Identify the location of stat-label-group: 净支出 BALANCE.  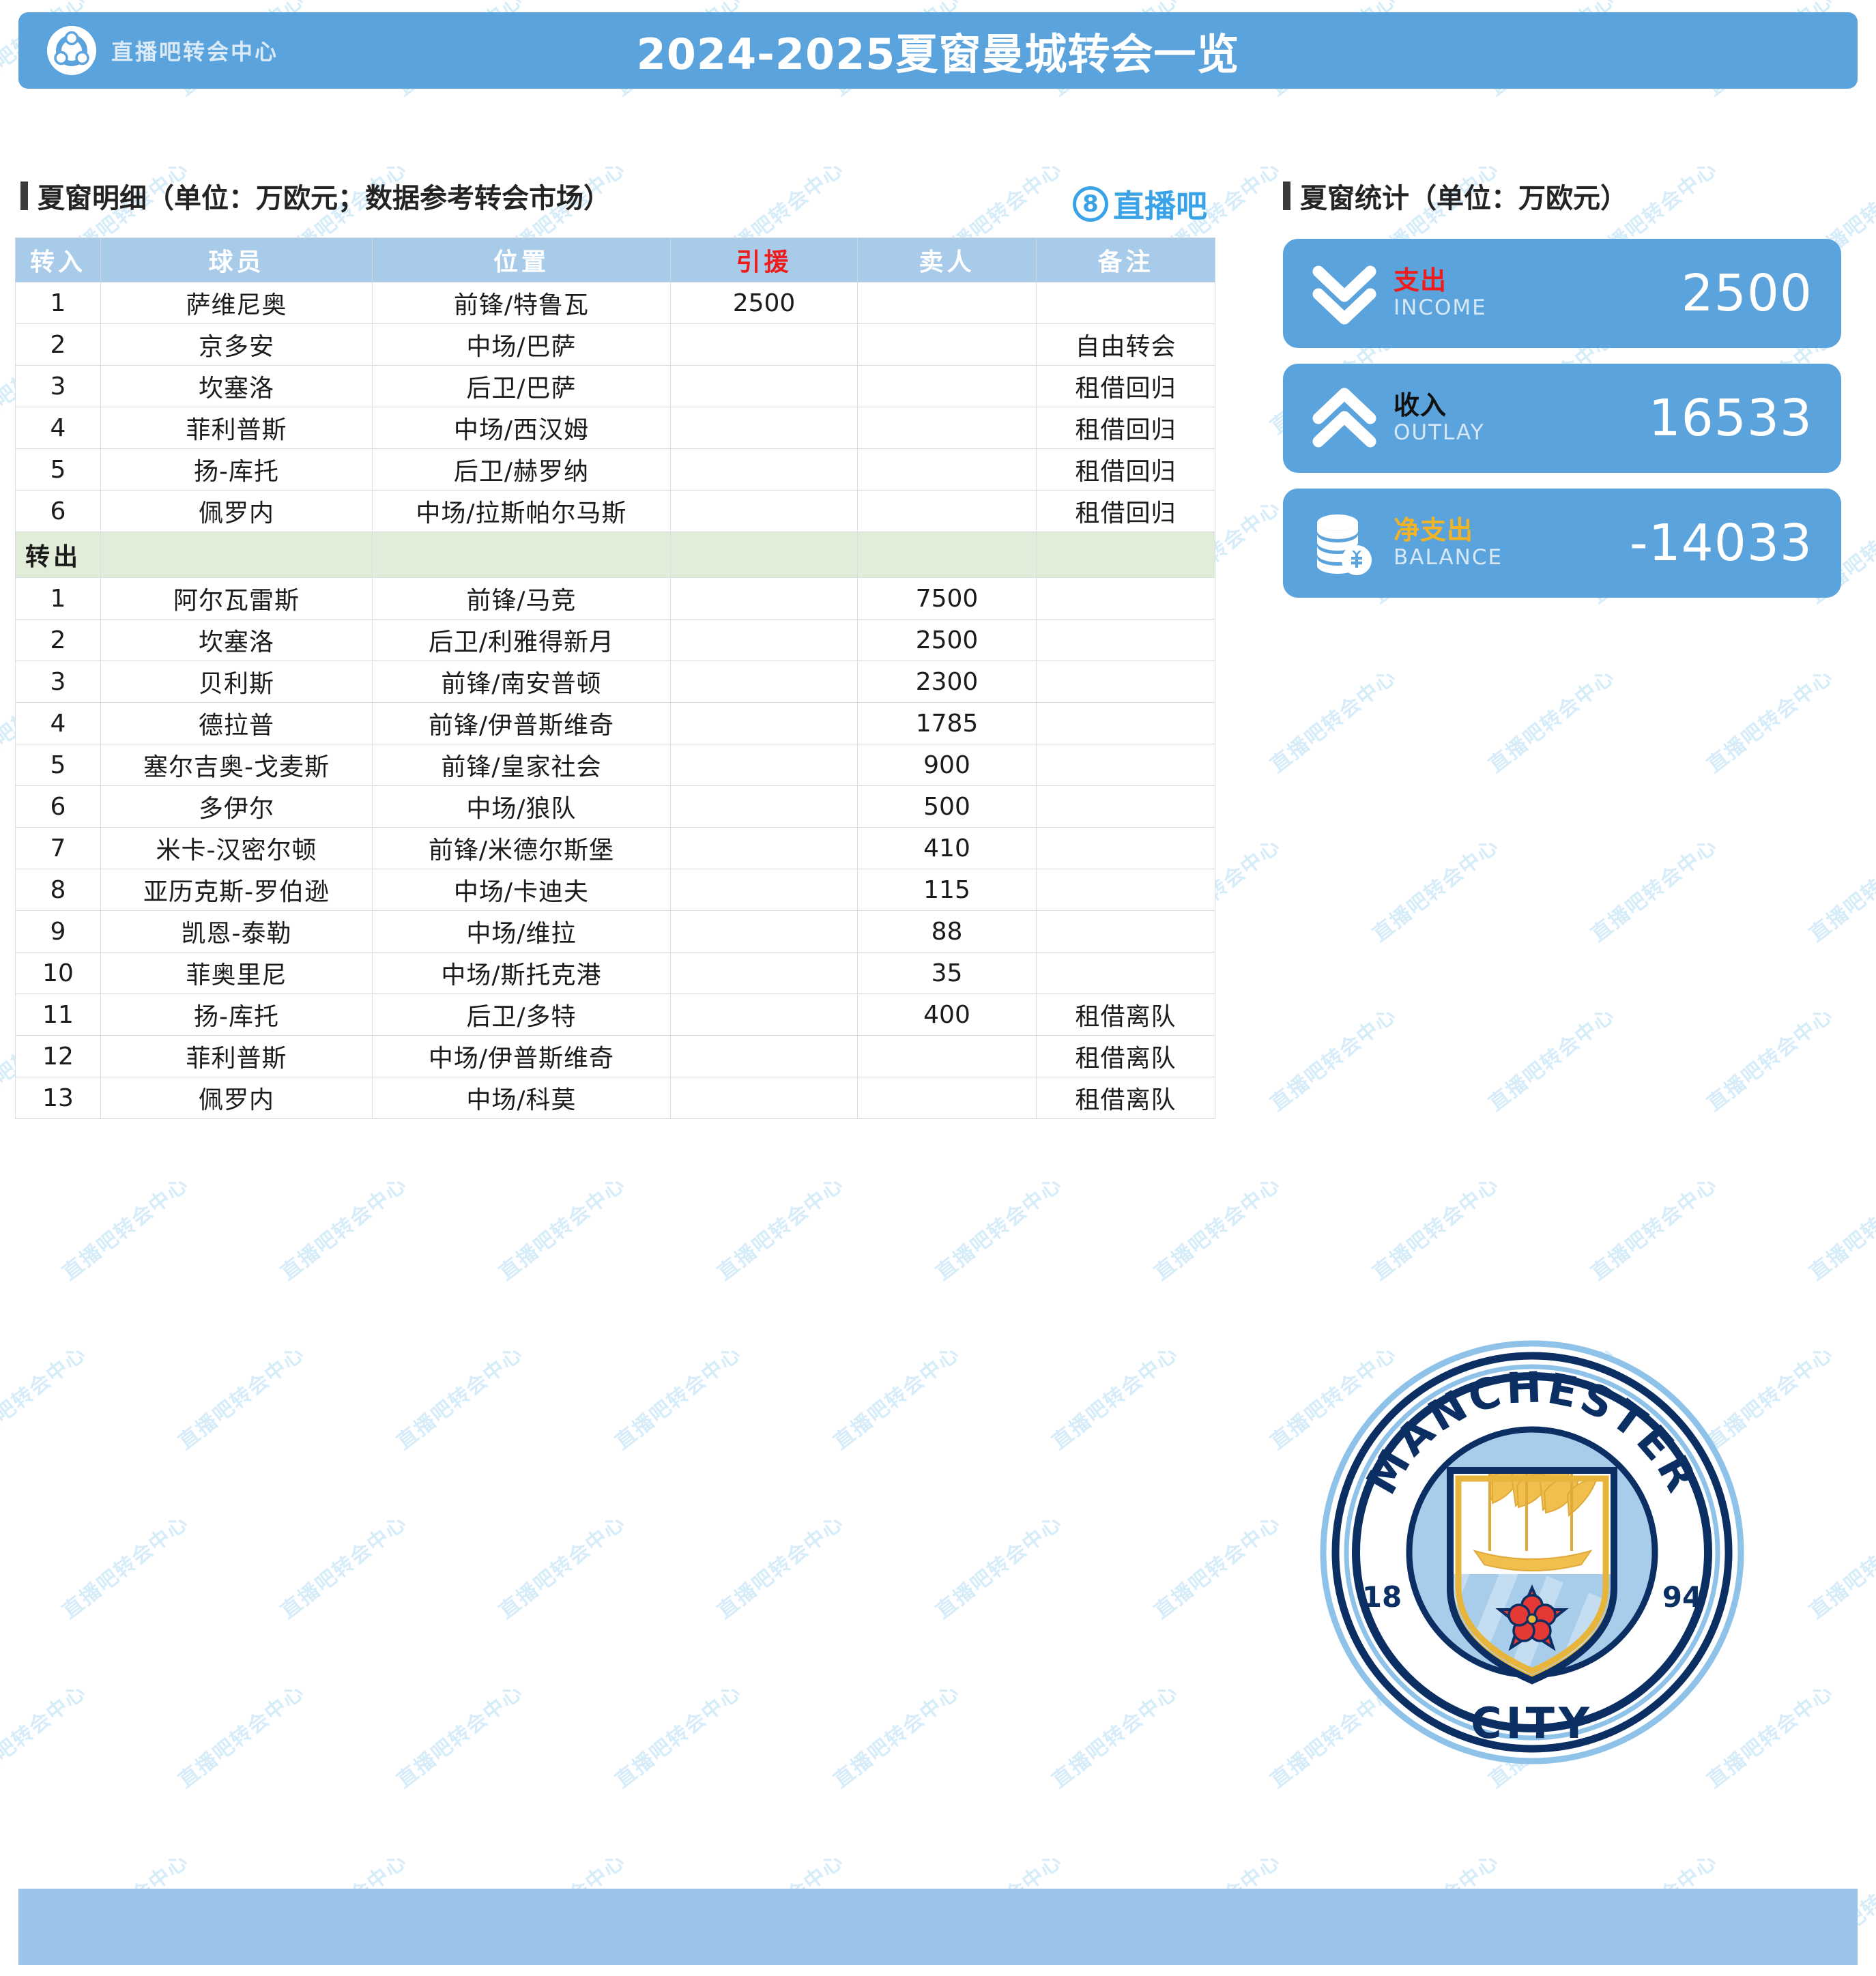
(1449, 542).